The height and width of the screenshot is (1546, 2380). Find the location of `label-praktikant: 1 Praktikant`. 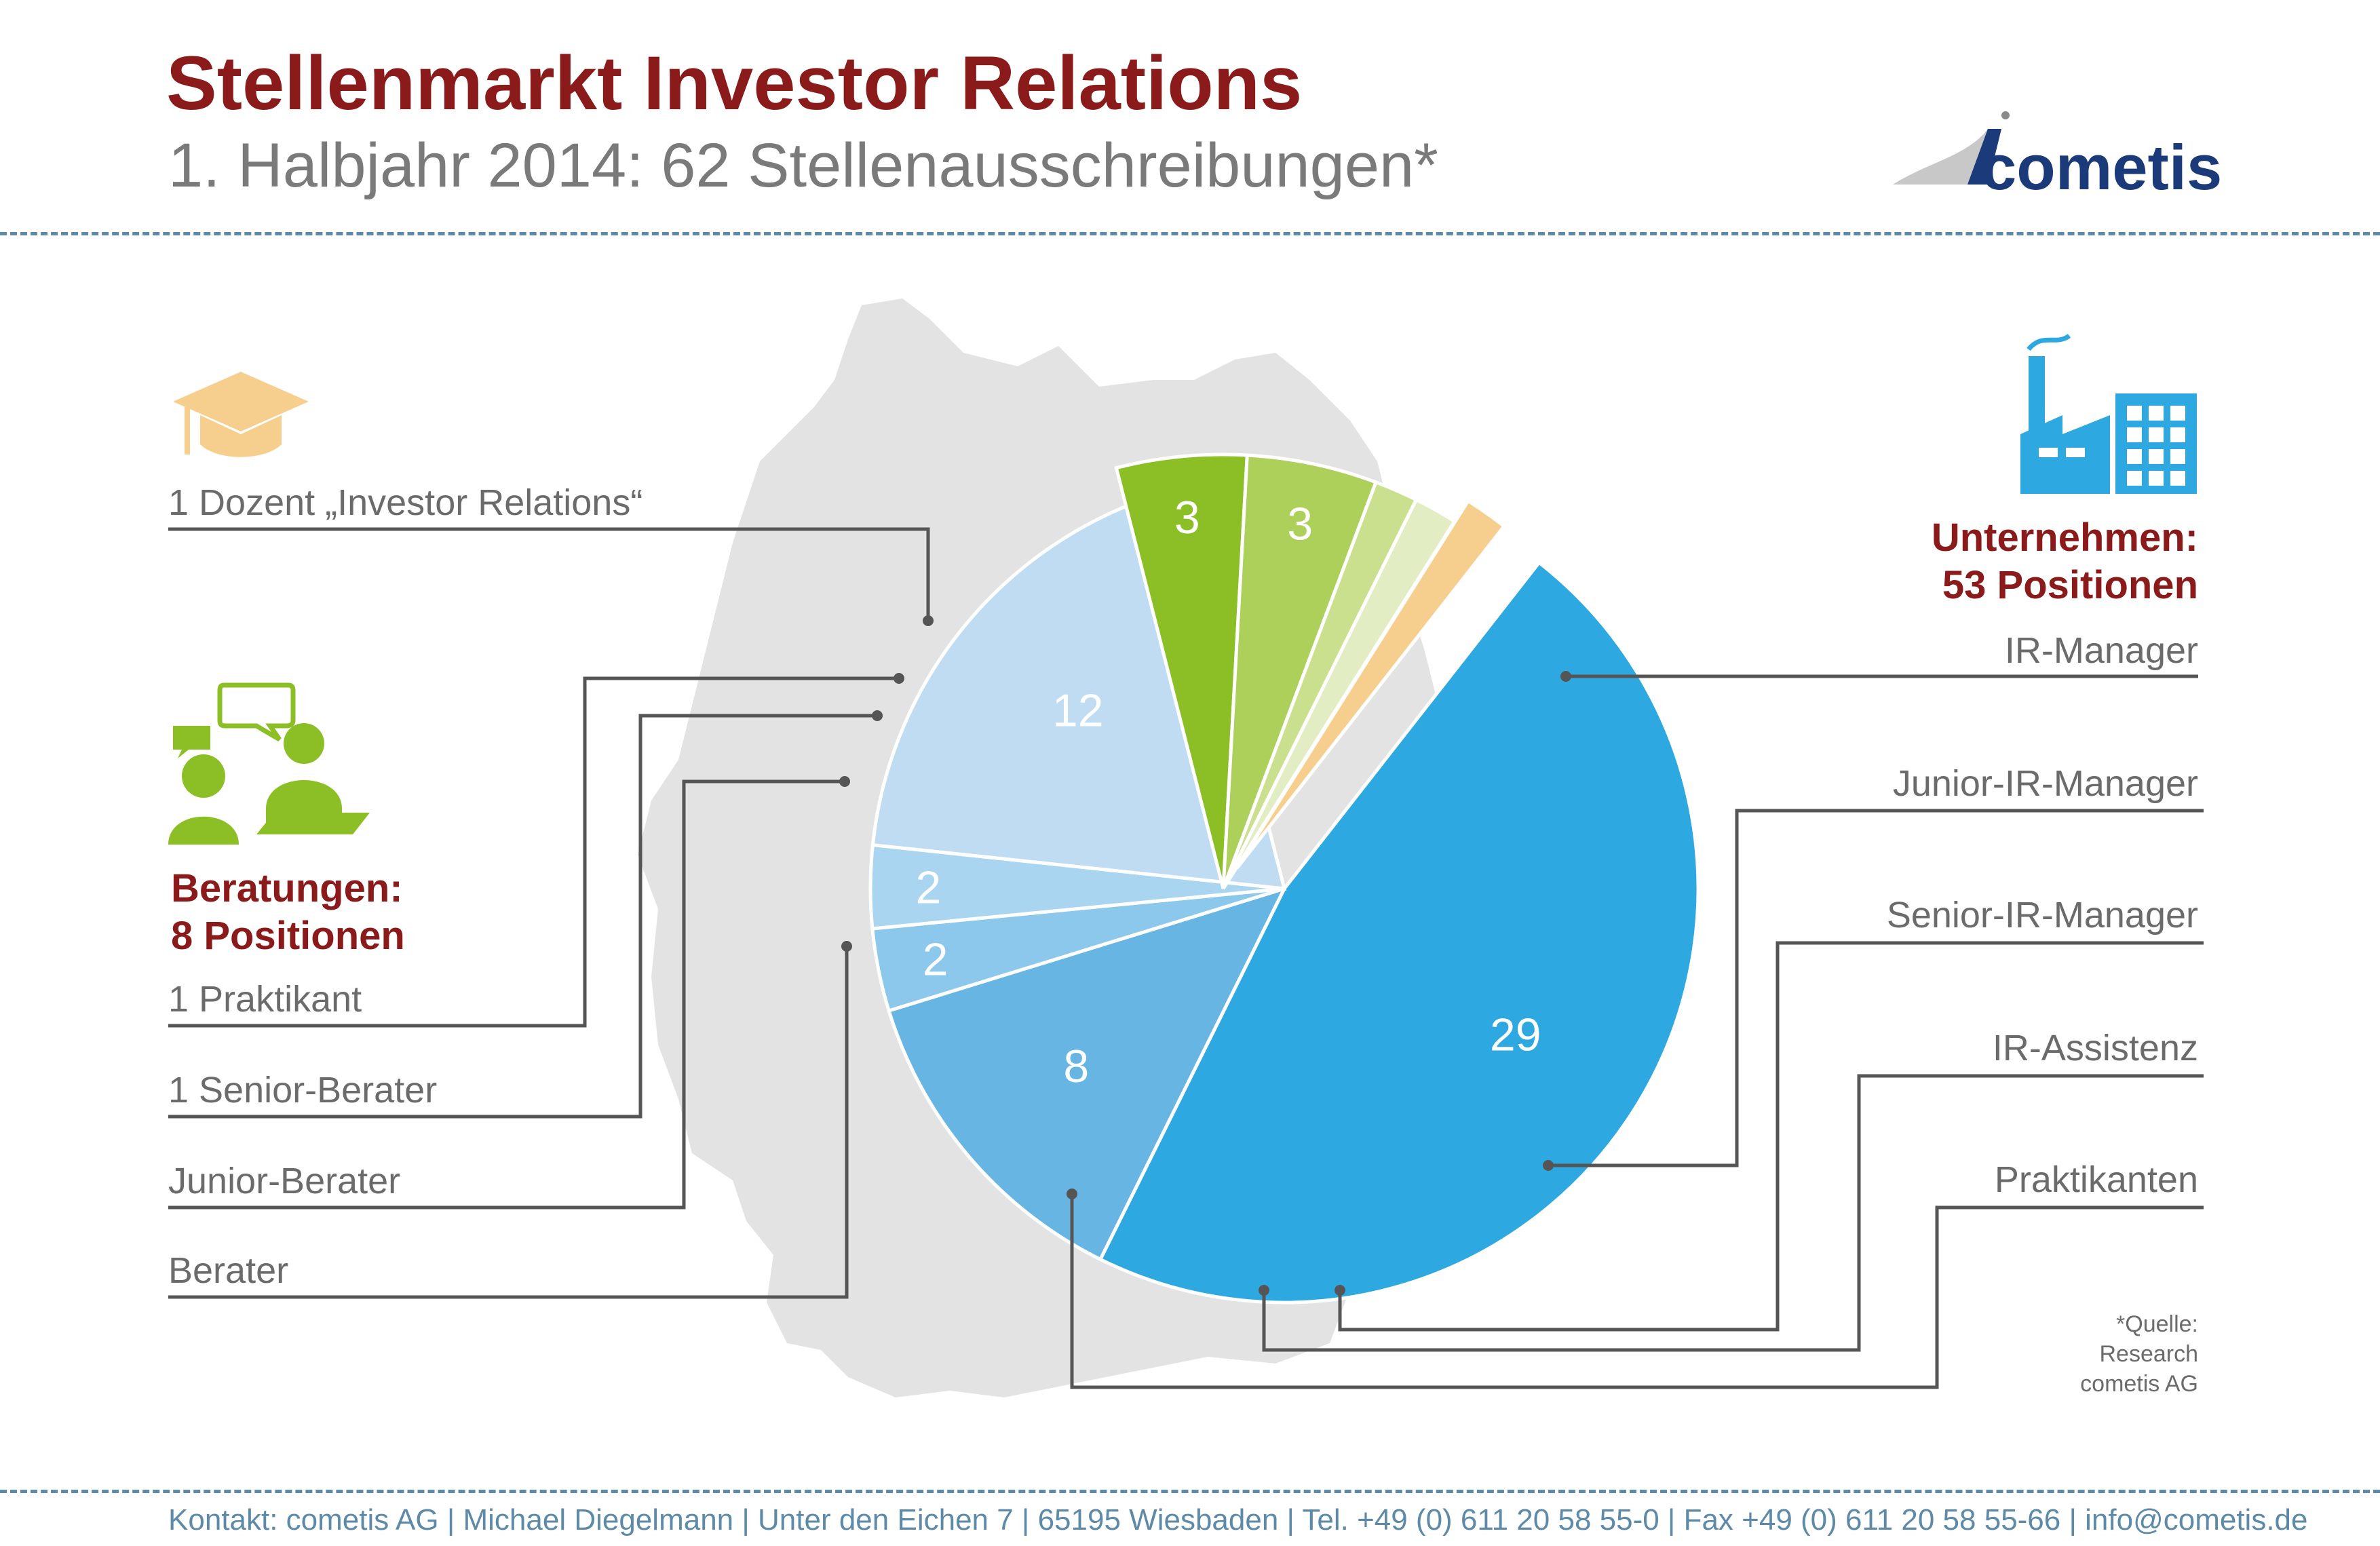

label-praktikant: 1 Praktikant is located at coordinates (265, 1000).